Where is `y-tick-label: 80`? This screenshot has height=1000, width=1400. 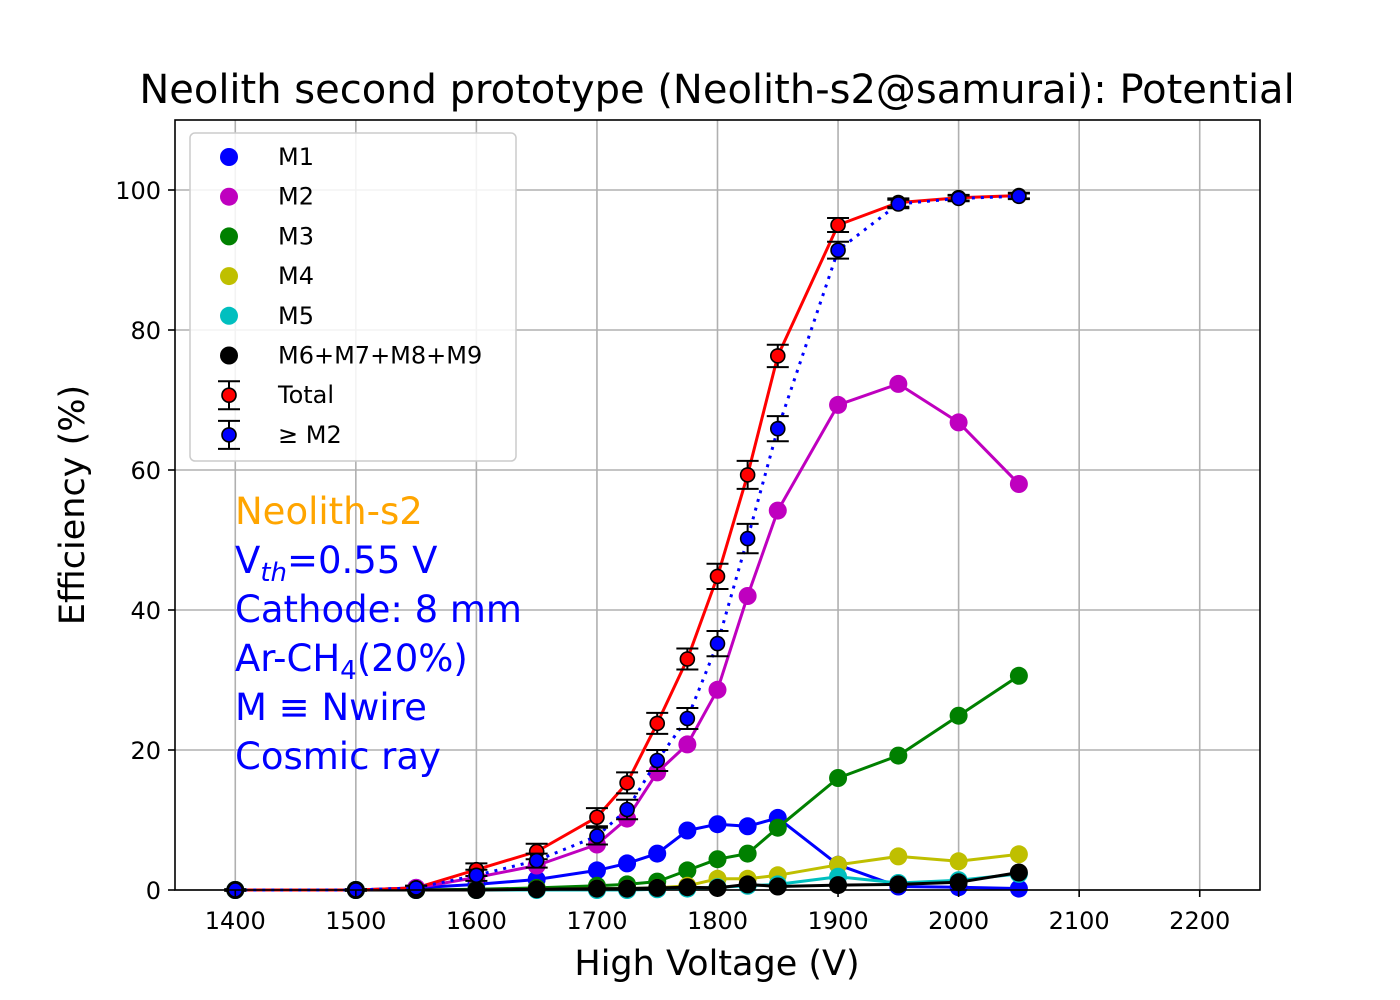
y-tick-label: 80 is located at coordinates (145, 331).